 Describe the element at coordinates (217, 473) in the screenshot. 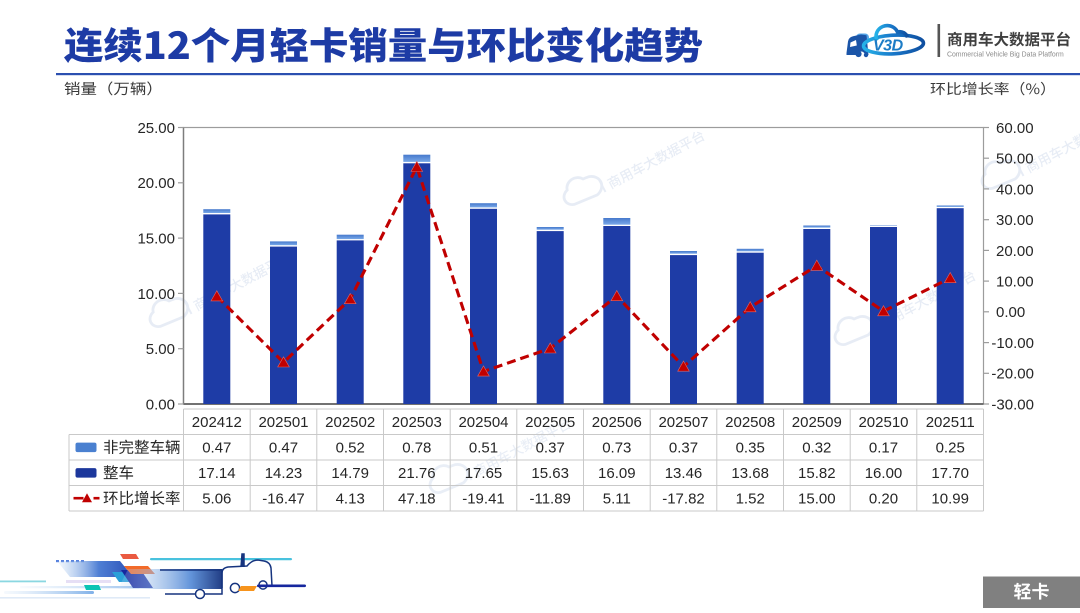

I see `svg-text: 17.14` at that location.